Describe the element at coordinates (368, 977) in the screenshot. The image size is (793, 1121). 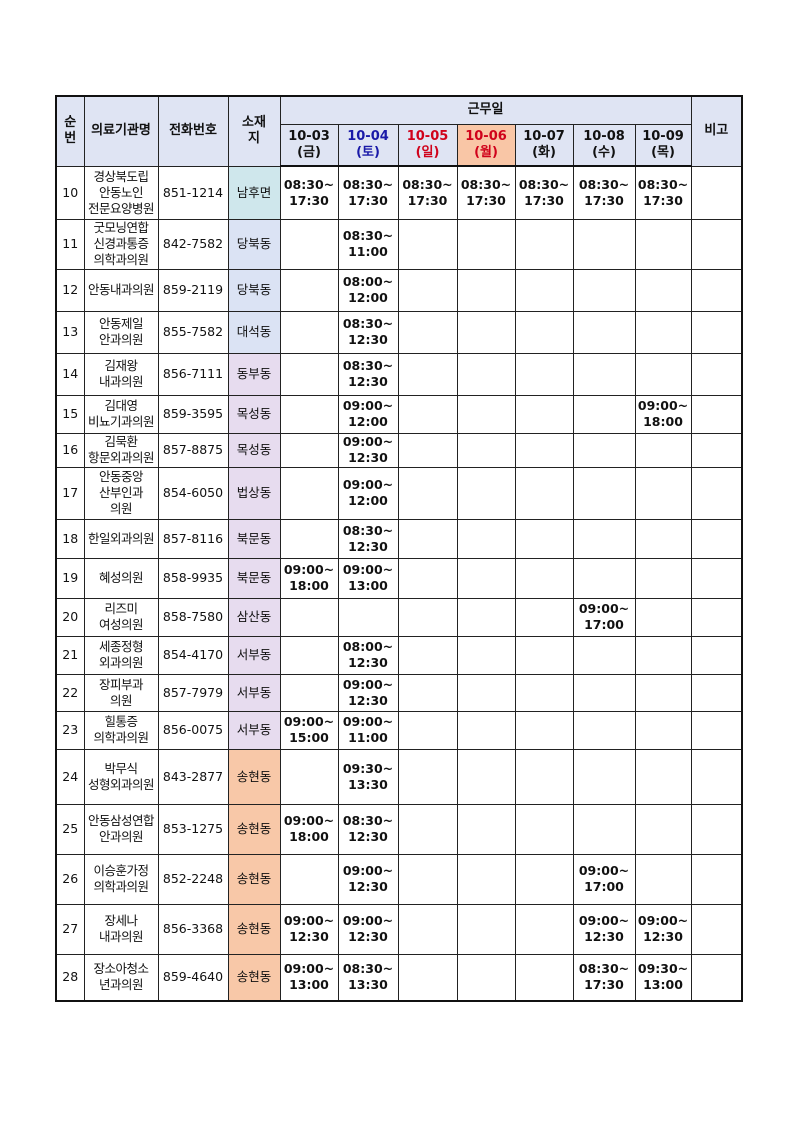
I see `work-hours: 08:30~ 13:30` at that location.